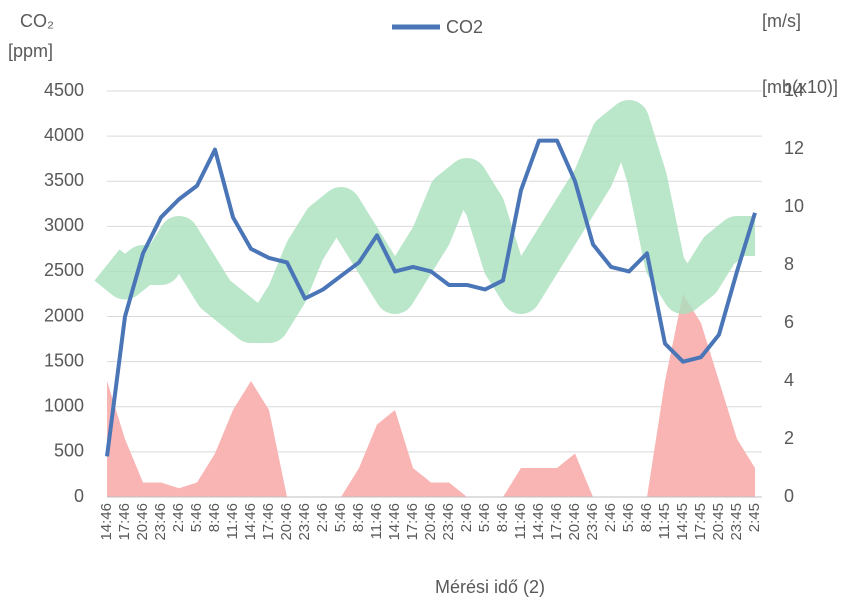  What do you see at coordinates (64, 135) in the screenshot?
I see `y-tick-label: 4000` at bounding box center [64, 135].